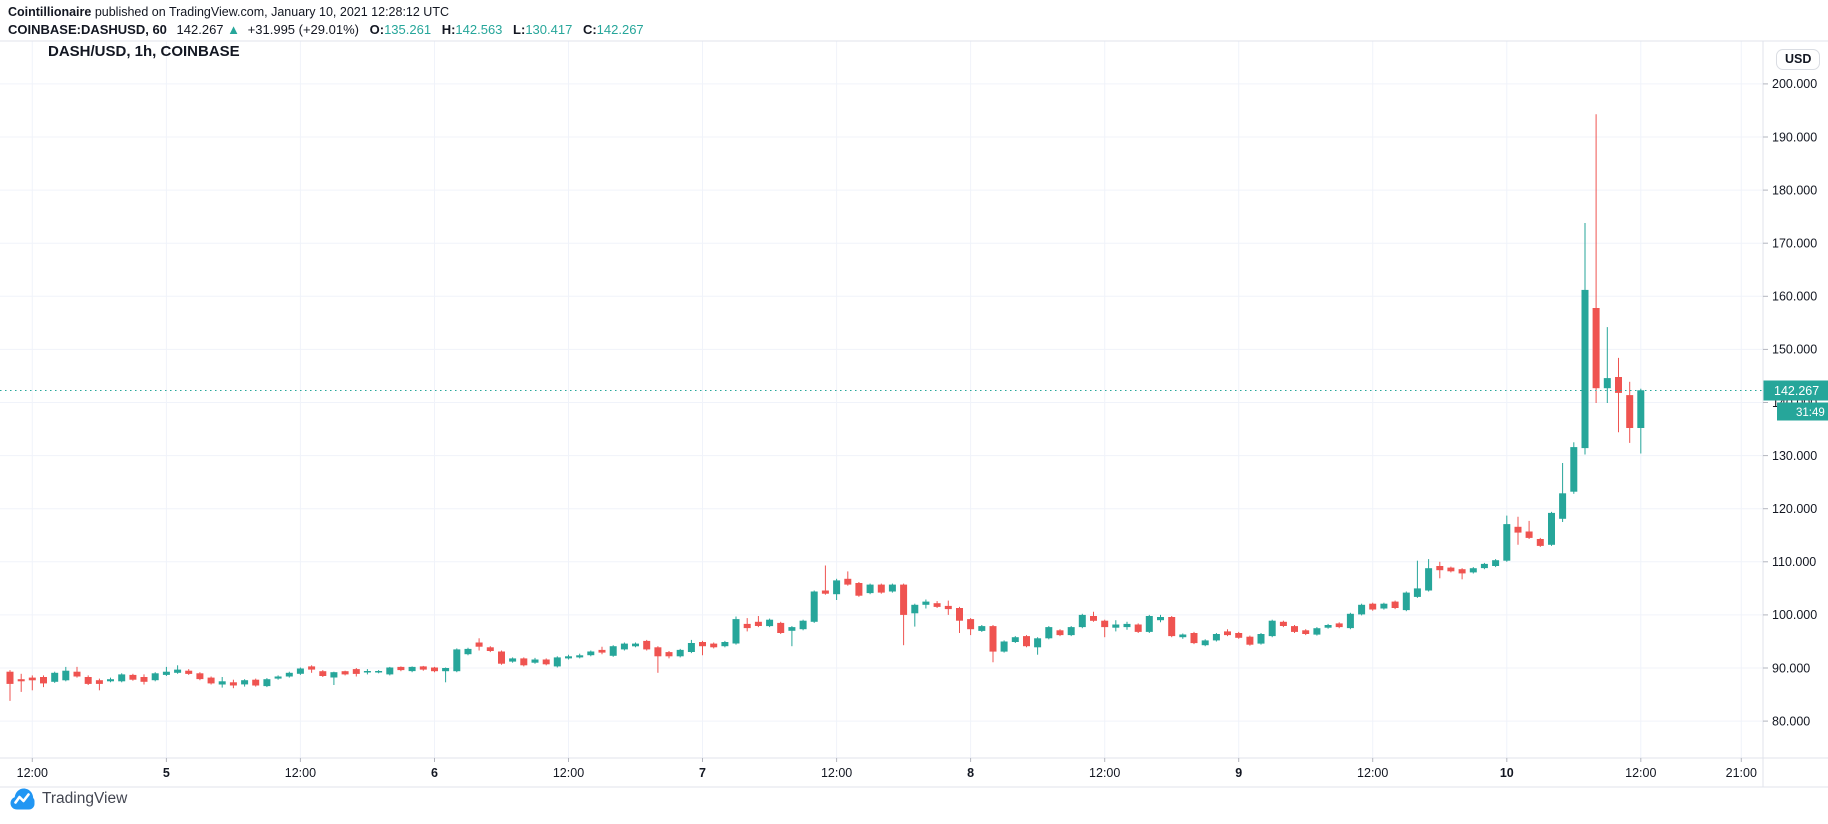 Image resolution: width=1828 pixels, height=824 pixels. Describe the element at coordinates (1238, 773) in the screenshot. I see `svg-text: 9` at that location.